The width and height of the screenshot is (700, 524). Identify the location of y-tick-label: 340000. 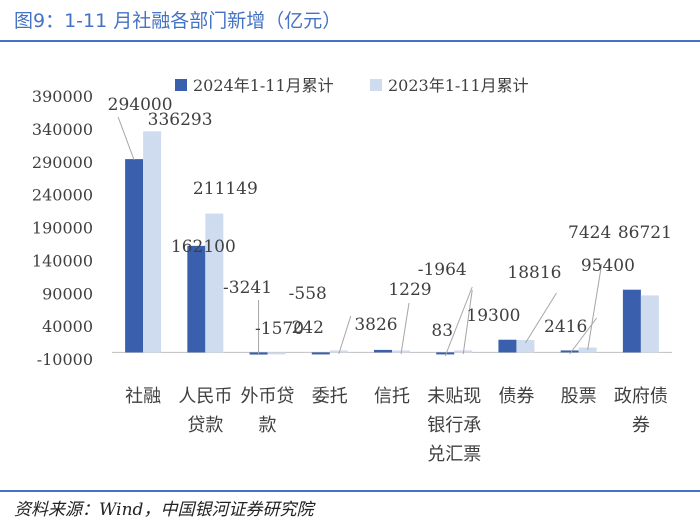
(62, 129).